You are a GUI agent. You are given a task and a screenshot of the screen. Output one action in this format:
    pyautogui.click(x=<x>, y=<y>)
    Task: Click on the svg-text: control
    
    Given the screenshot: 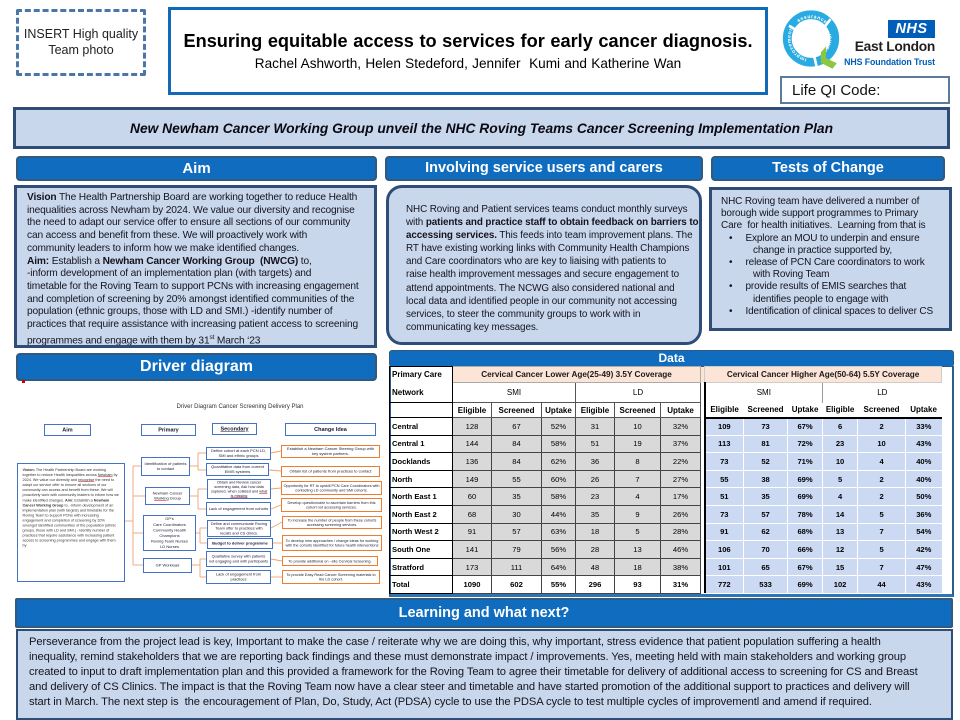 What is the action you would take?
    pyautogui.click(x=828, y=43)
    